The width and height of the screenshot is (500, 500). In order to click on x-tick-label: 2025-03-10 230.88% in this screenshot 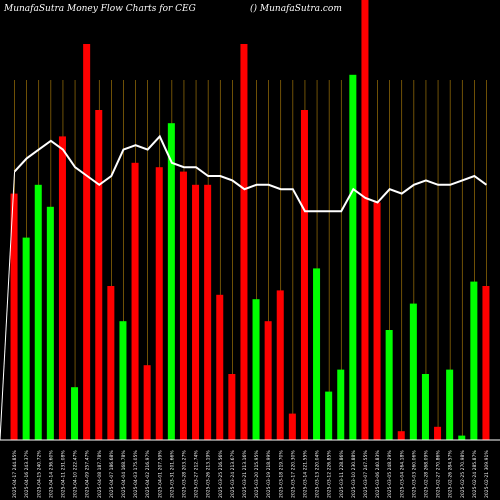, I will do `click(354, 474)`.